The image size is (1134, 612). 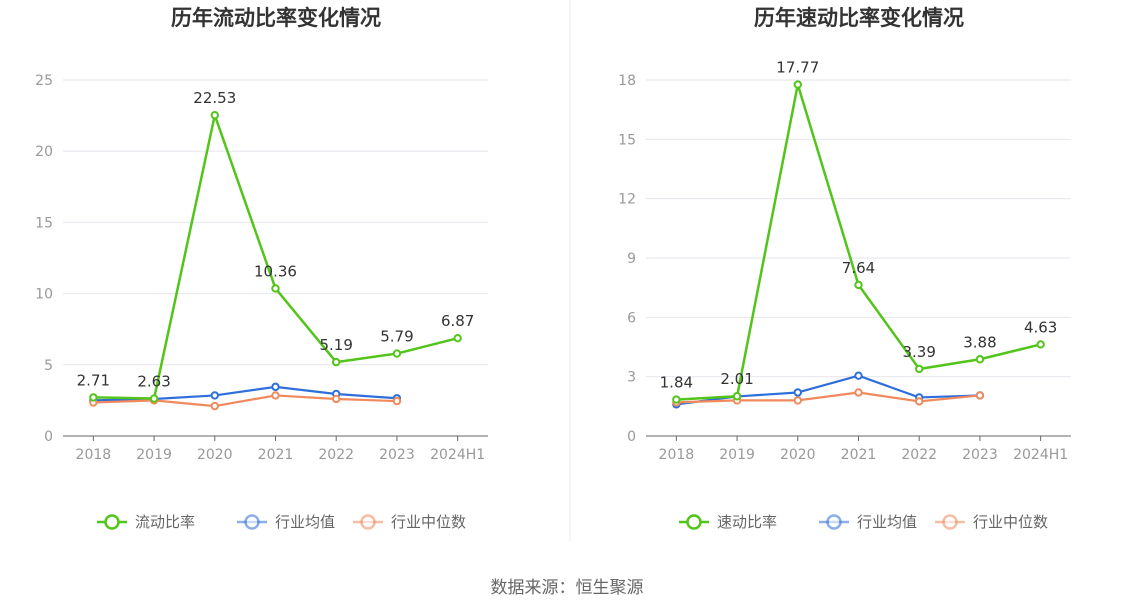 What do you see at coordinates (676, 383) in the screenshot?
I see `data-label: 1.84` at bounding box center [676, 383].